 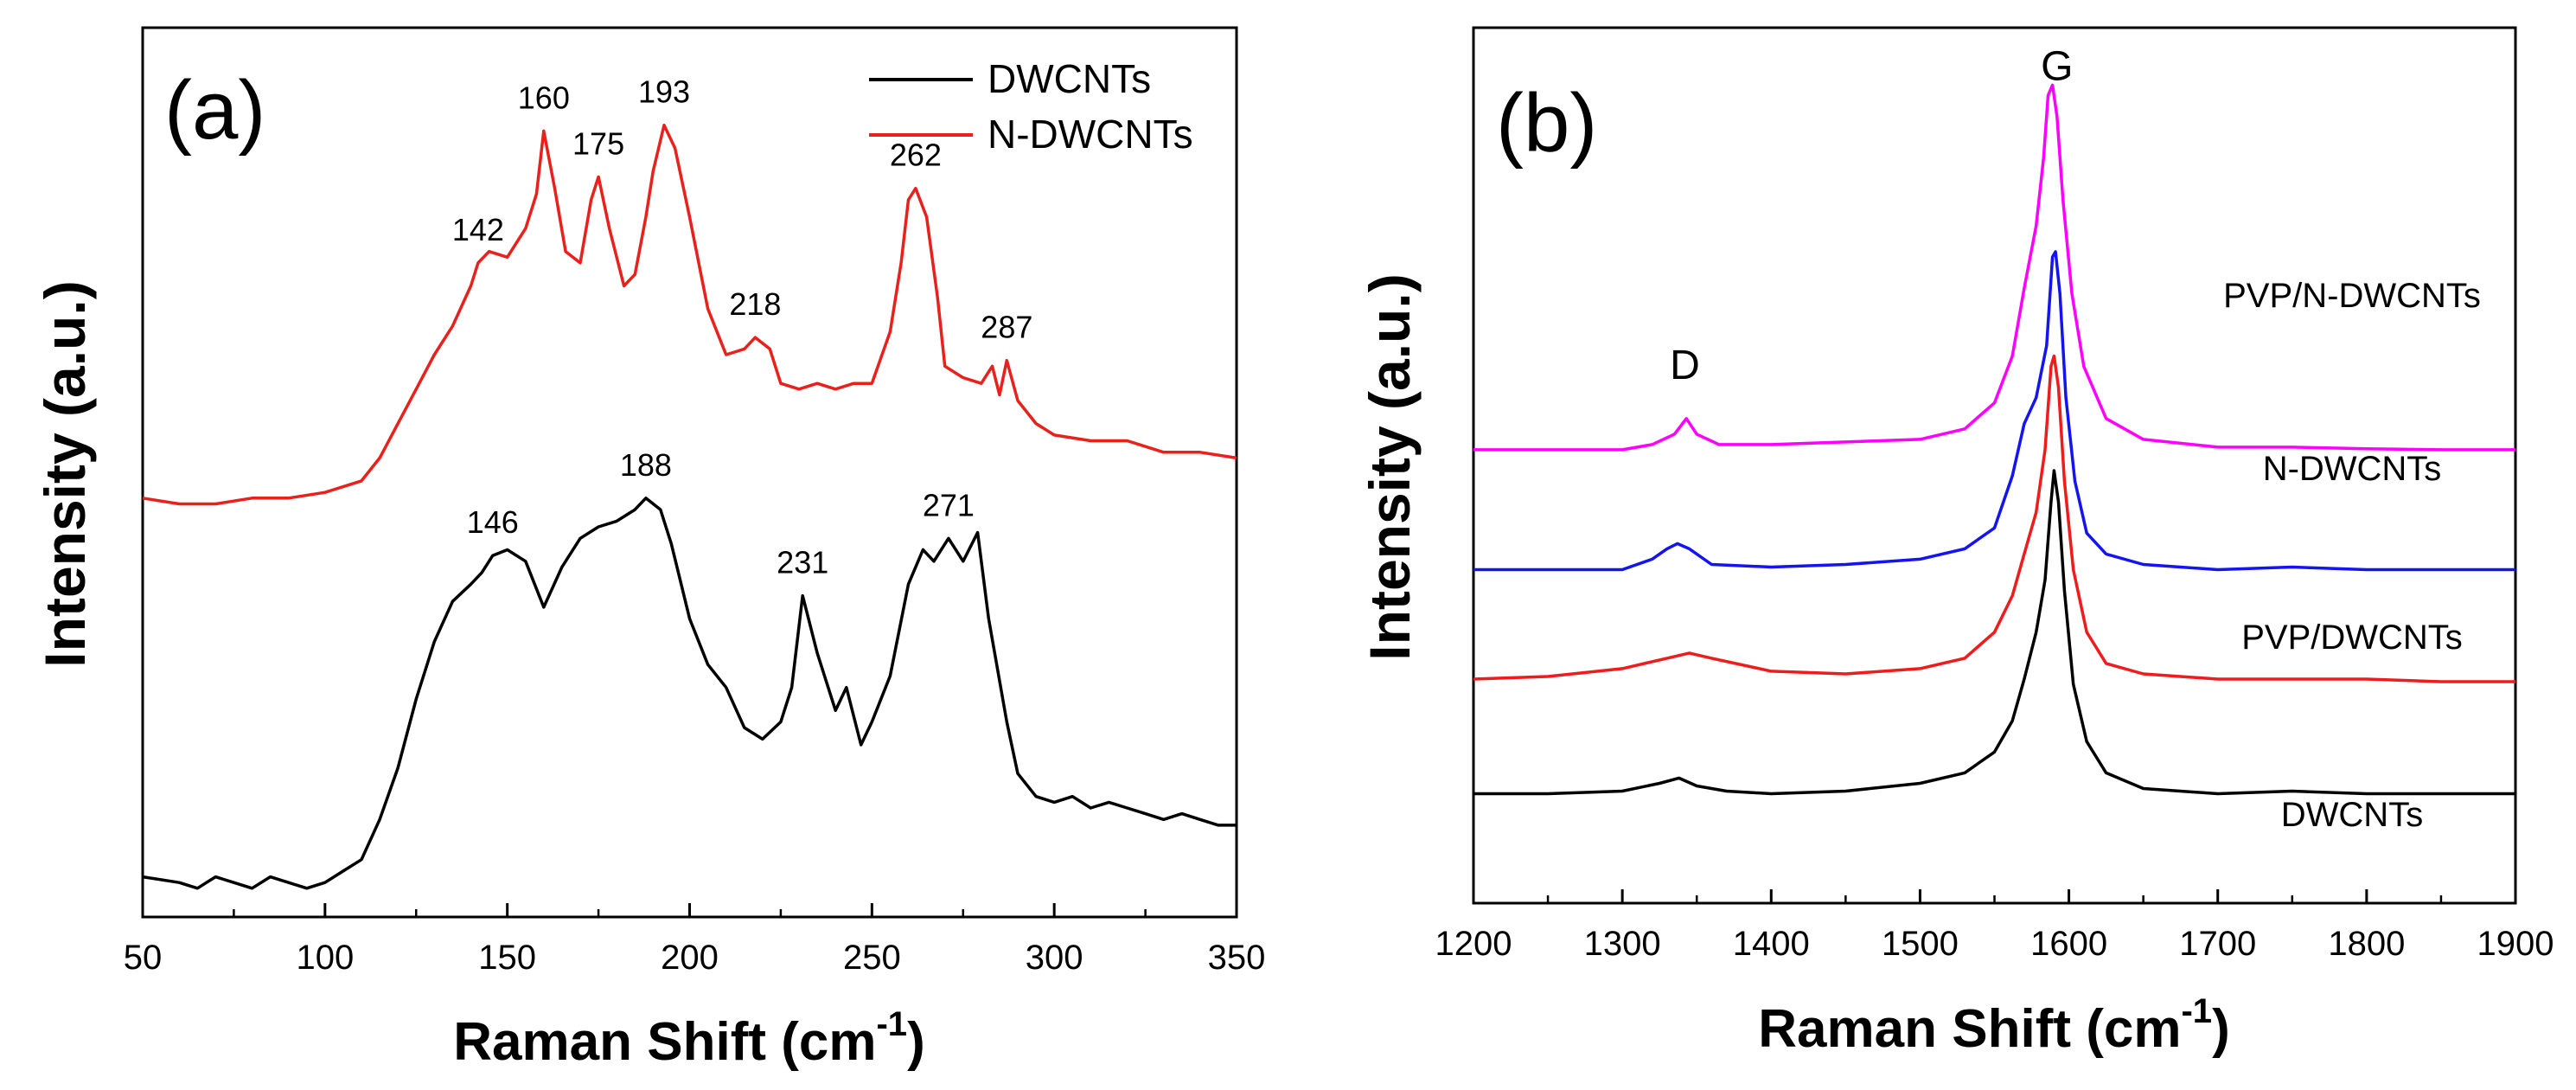 What do you see at coordinates (1031, 106) in the screenshot?
I see `panel-a-legend: DWCNTs N-DWCNTs` at bounding box center [1031, 106].